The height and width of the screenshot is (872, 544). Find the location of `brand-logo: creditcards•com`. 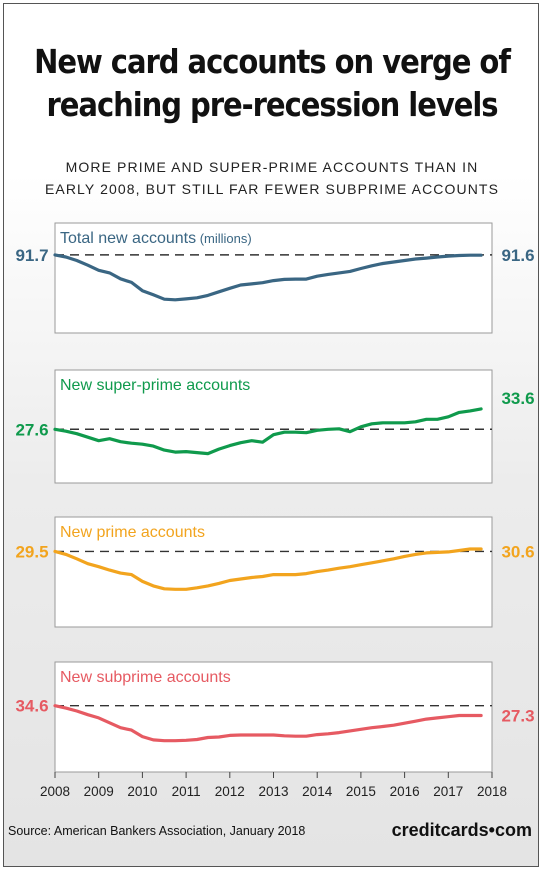

brand-logo: creditcards•com is located at coordinates (461, 830).